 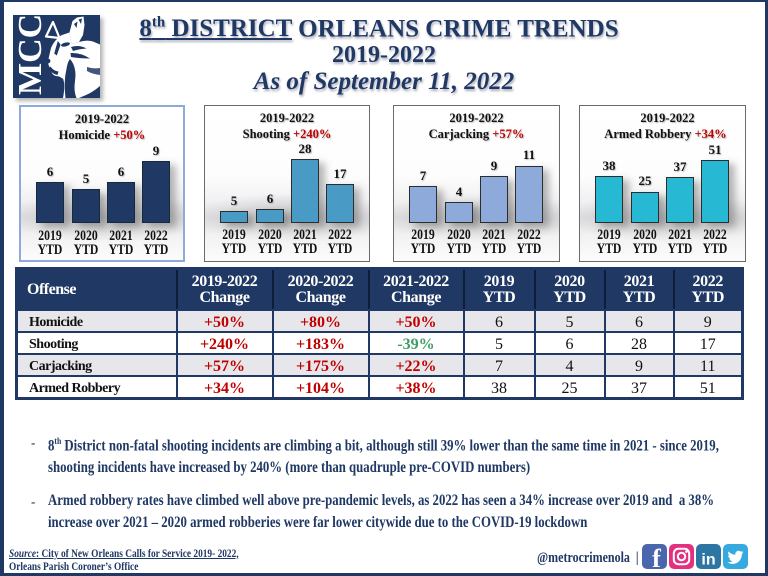 I want to click on svg-text: f, so click(x=656, y=557).